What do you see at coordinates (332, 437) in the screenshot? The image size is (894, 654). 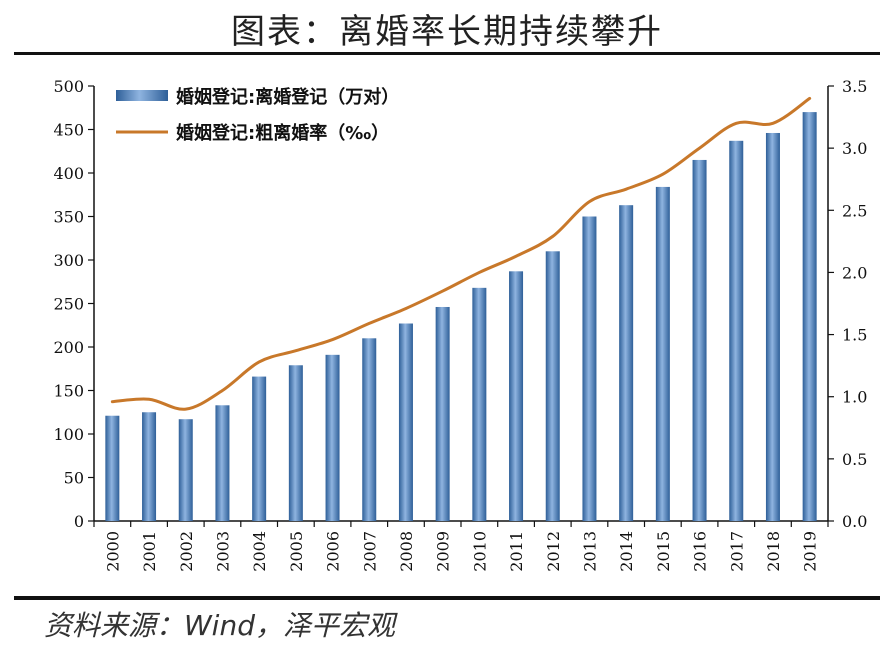 I see `bar-2006` at bounding box center [332, 437].